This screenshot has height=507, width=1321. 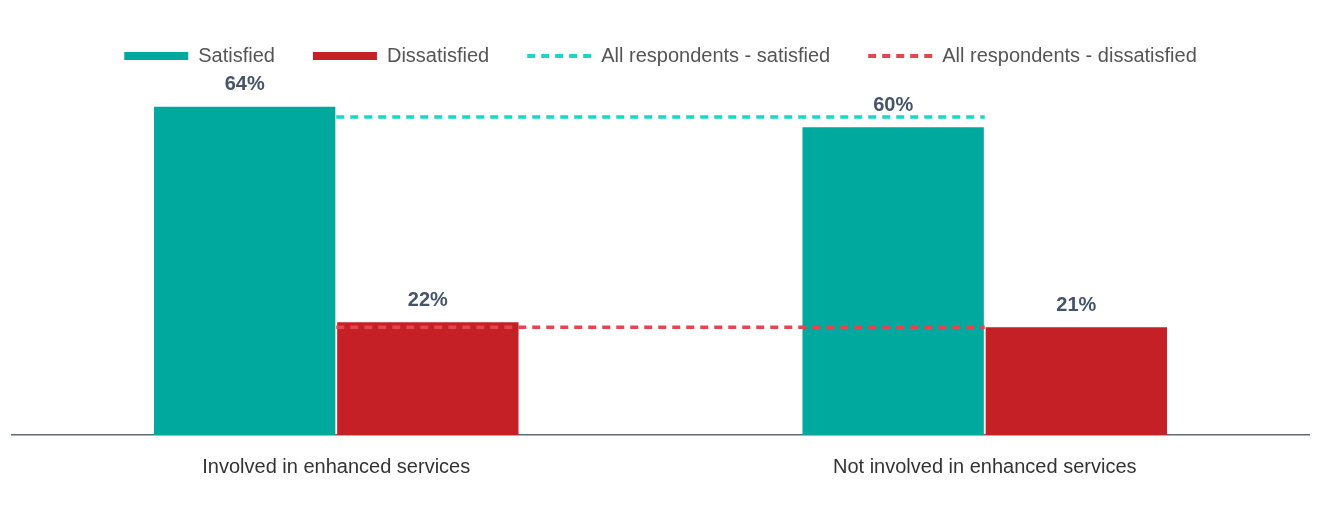 What do you see at coordinates (716, 54) in the screenshot?
I see `legend-label: All respondents - satisfied` at bounding box center [716, 54].